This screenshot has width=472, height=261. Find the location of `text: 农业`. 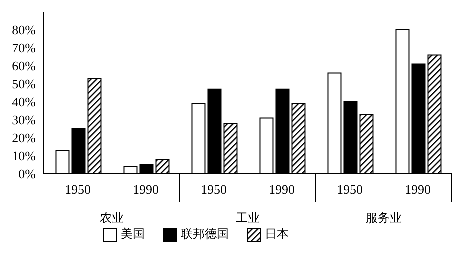

text: 农业 is located at coordinates (112, 218).